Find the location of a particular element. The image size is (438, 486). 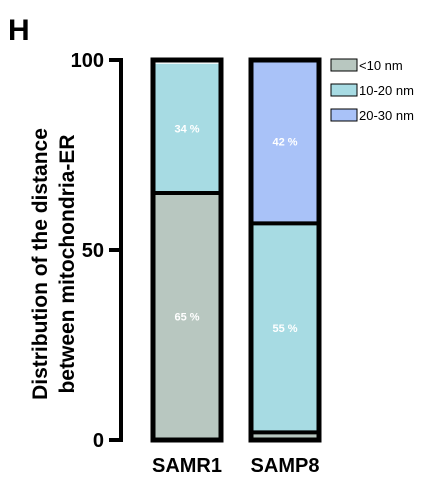

data-label-SAMP8-10-20 nm: 55 % is located at coordinates (284, 329).